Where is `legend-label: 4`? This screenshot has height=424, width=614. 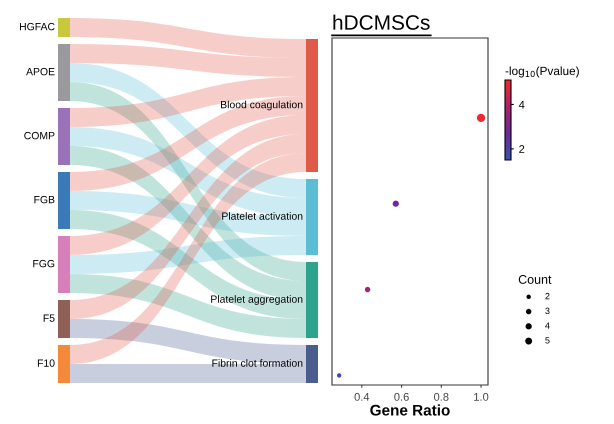
legend-label: 4 is located at coordinates (547, 325).